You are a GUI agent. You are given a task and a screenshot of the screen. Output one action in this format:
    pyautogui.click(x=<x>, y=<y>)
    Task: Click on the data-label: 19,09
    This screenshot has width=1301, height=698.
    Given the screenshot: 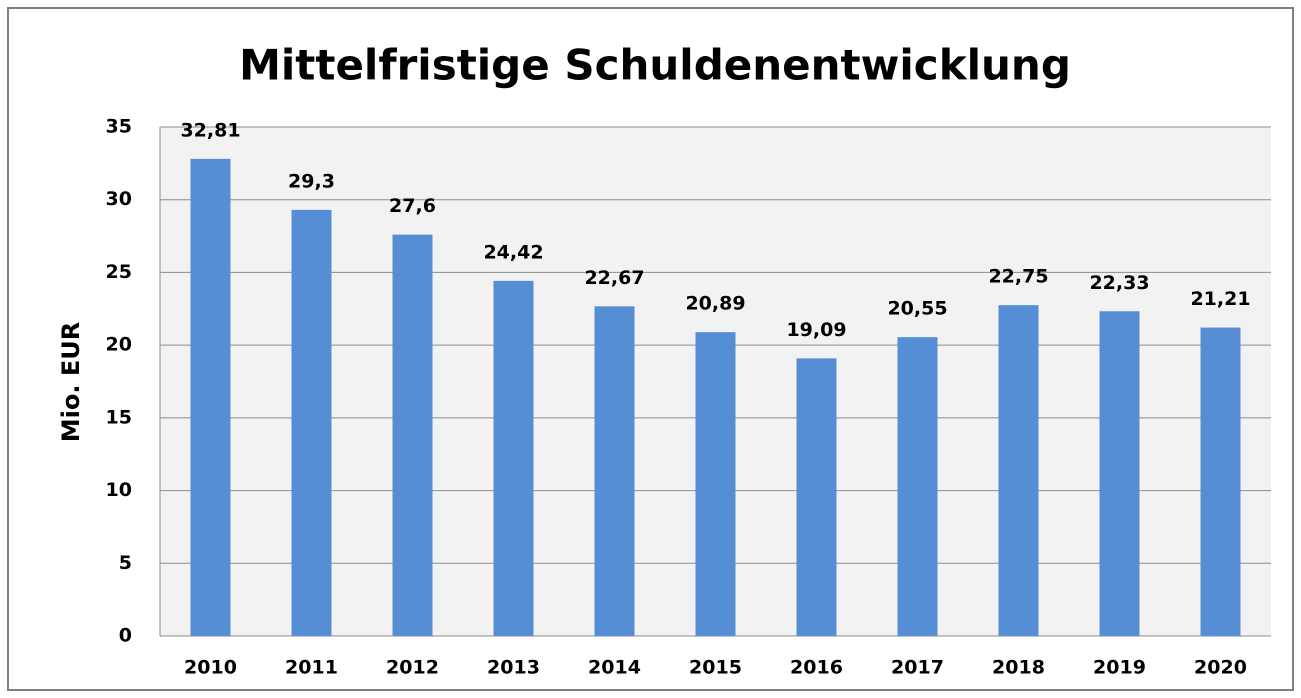 What is the action you would take?
    pyautogui.click(x=816, y=330)
    